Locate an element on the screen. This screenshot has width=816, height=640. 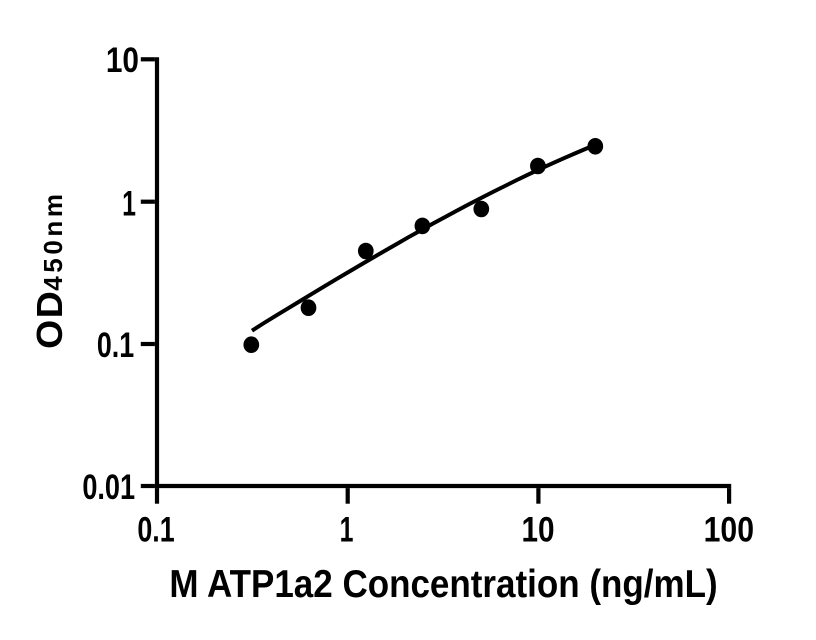
svg-text: M ATP1a2 Concentration (ng/mL) is located at coordinates (443, 583).